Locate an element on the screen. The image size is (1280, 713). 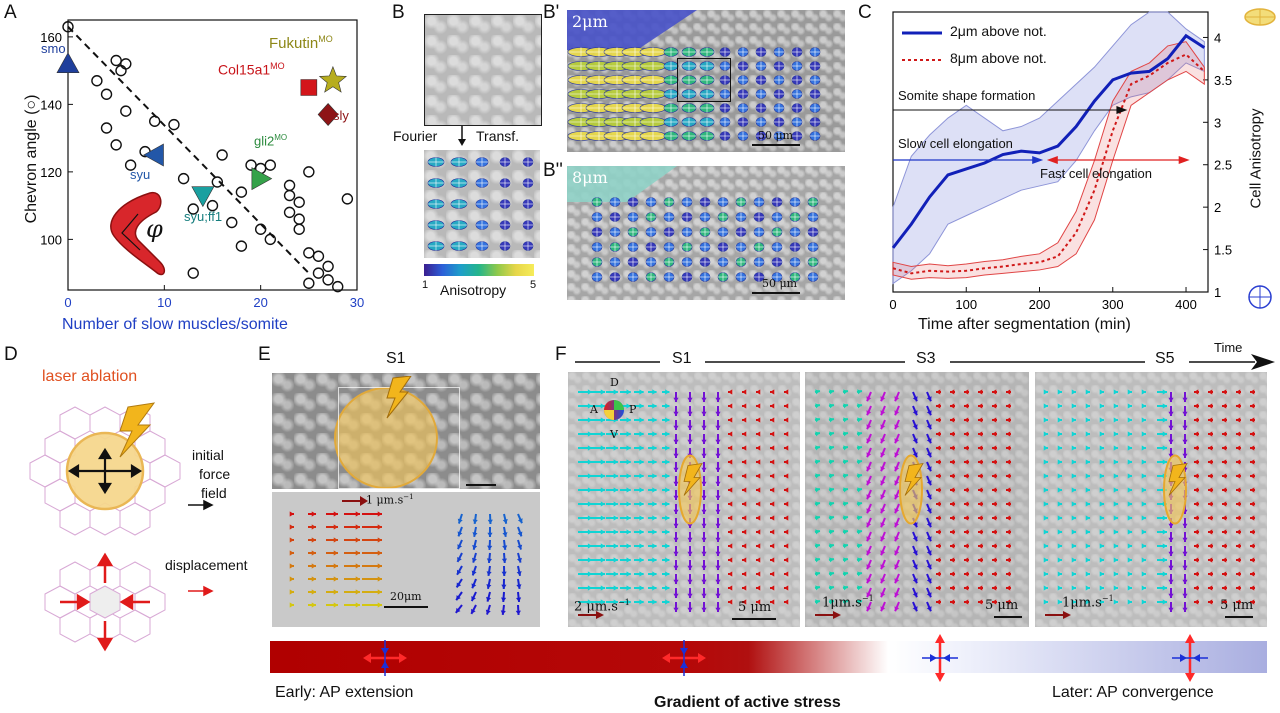
panel-letter-b1: B' is located at coordinates (551, 12).